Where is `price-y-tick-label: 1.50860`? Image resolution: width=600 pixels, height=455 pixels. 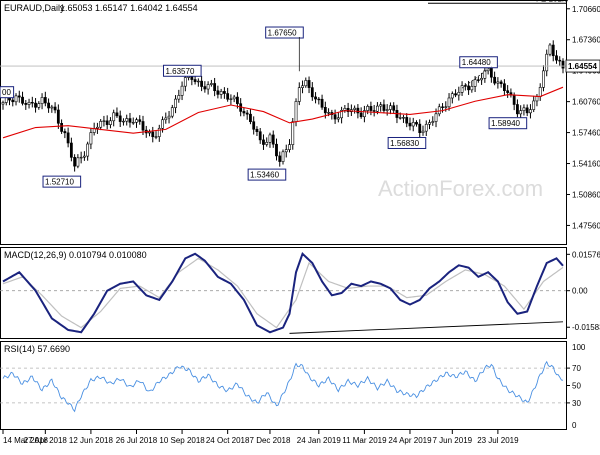
price-y-tick-label: 1.50860 is located at coordinates (586, 194).